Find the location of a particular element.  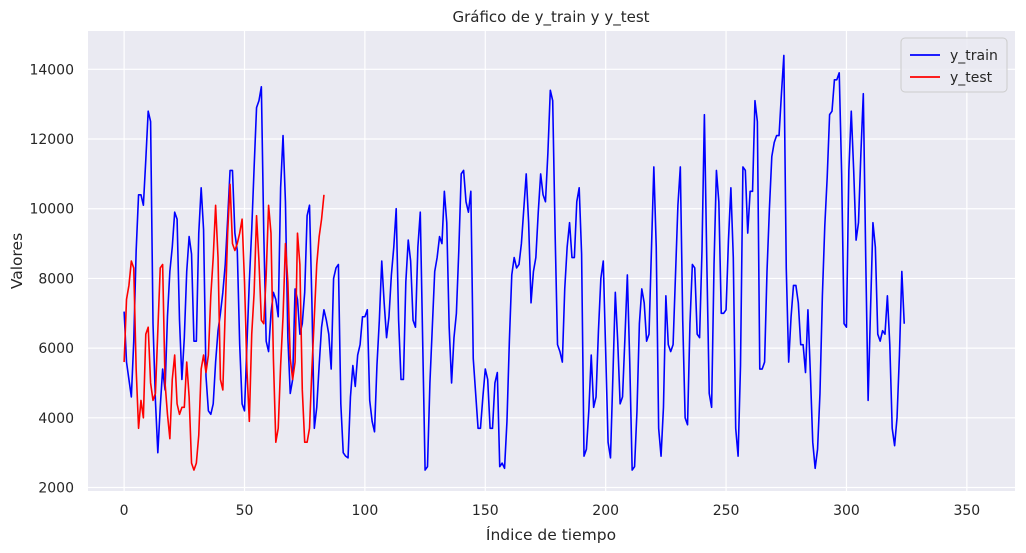

y-tick-label-5: 12000 is located at coordinates (51, 140).